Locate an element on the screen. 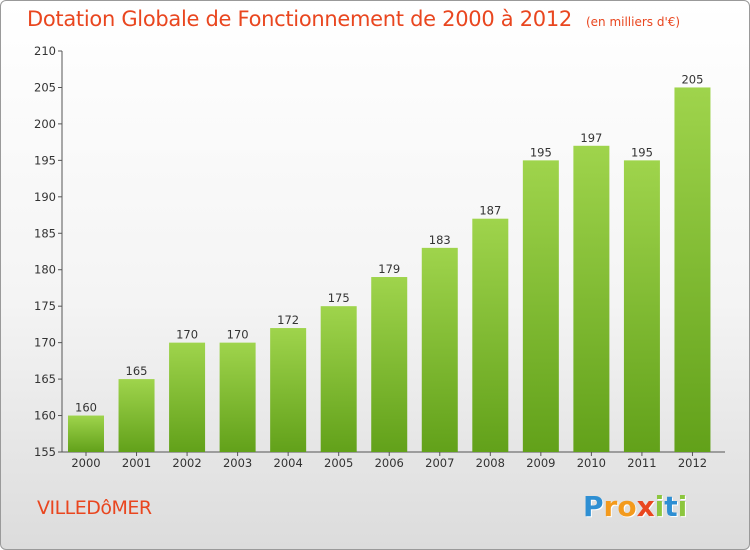 Image resolution: width=750 pixels, height=550 pixels. y-tick-label: 170 is located at coordinates (45, 343).